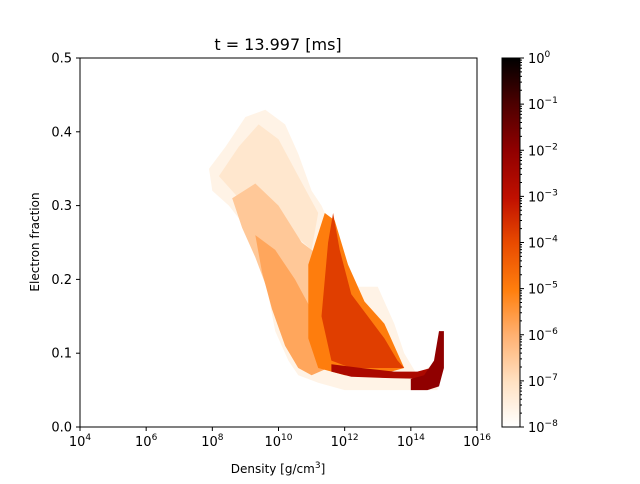 The width and height of the screenshot is (640, 484). What do you see at coordinates (543, 243) in the screenshot?
I see `colorbar-tick-label: 10⁻⁴` at bounding box center [543, 243].